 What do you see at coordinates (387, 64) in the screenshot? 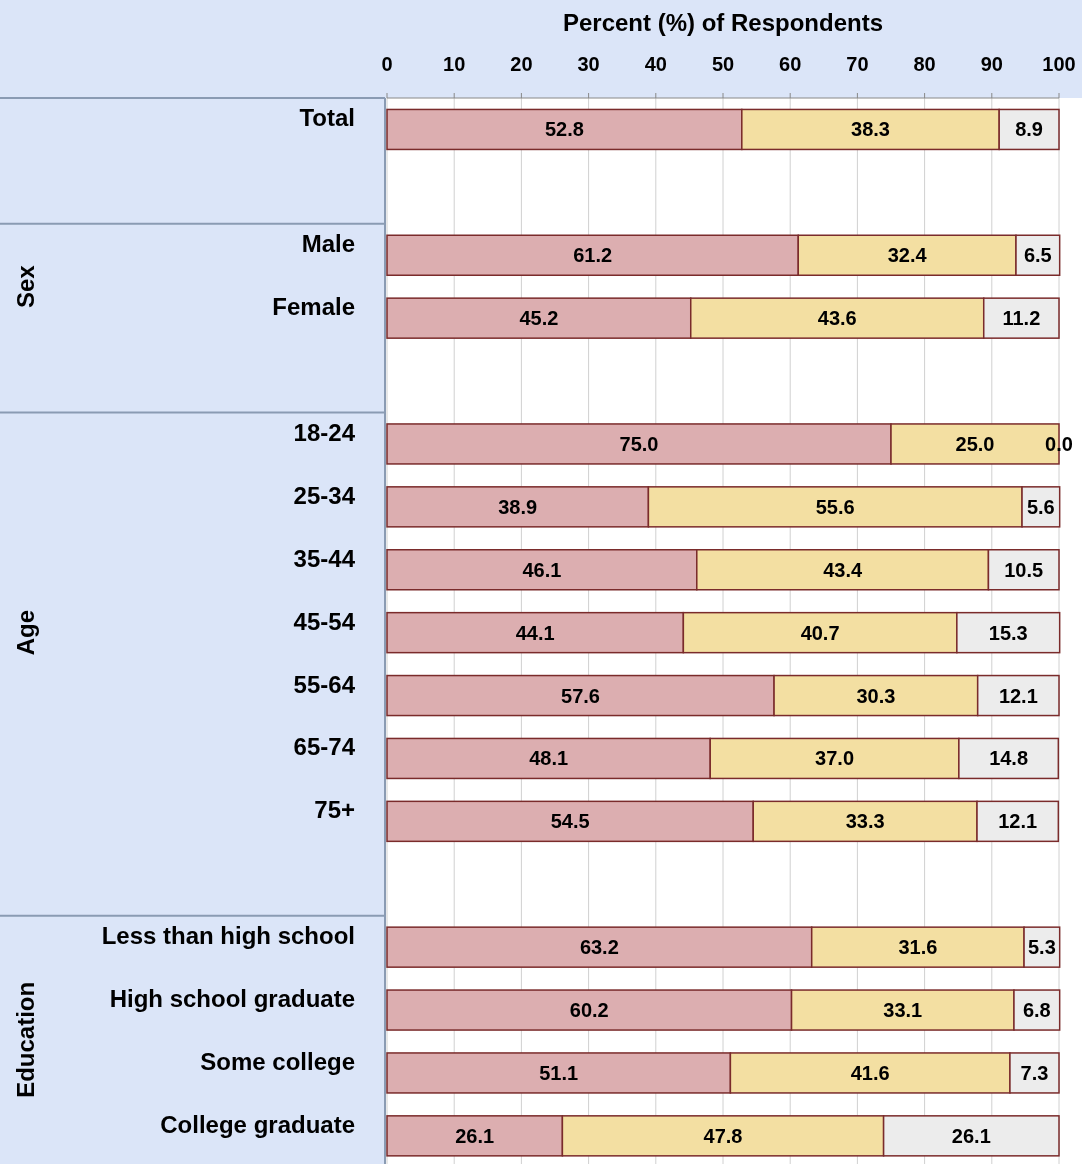
I see `x-tick-label: 0` at bounding box center [387, 64].